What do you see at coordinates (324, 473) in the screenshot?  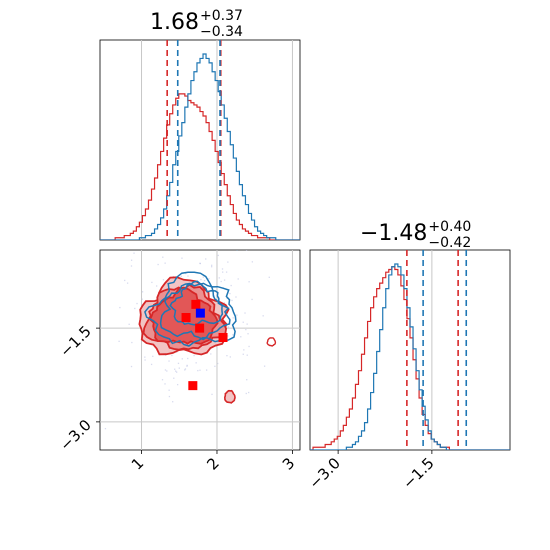 I see `x-tick-label: −3.0` at bounding box center [324, 473].